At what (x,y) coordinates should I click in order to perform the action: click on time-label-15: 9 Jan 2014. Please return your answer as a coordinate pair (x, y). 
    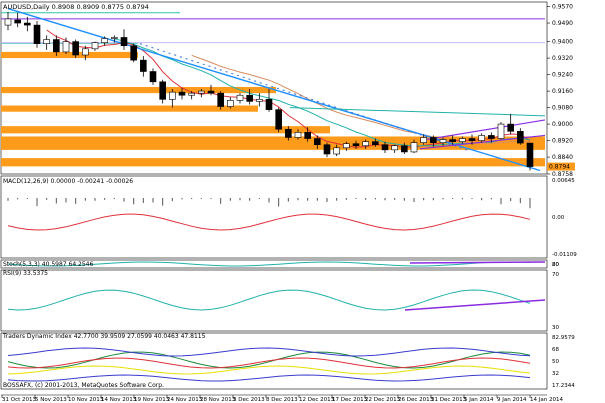
    Looking at the image, I should click on (512, 400).